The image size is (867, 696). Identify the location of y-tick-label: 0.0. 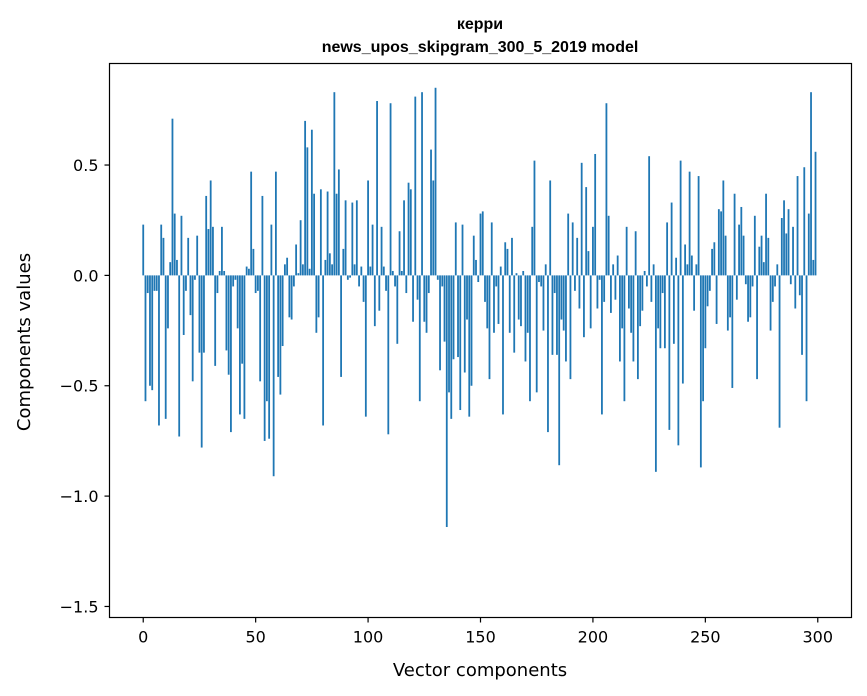
(85, 275).